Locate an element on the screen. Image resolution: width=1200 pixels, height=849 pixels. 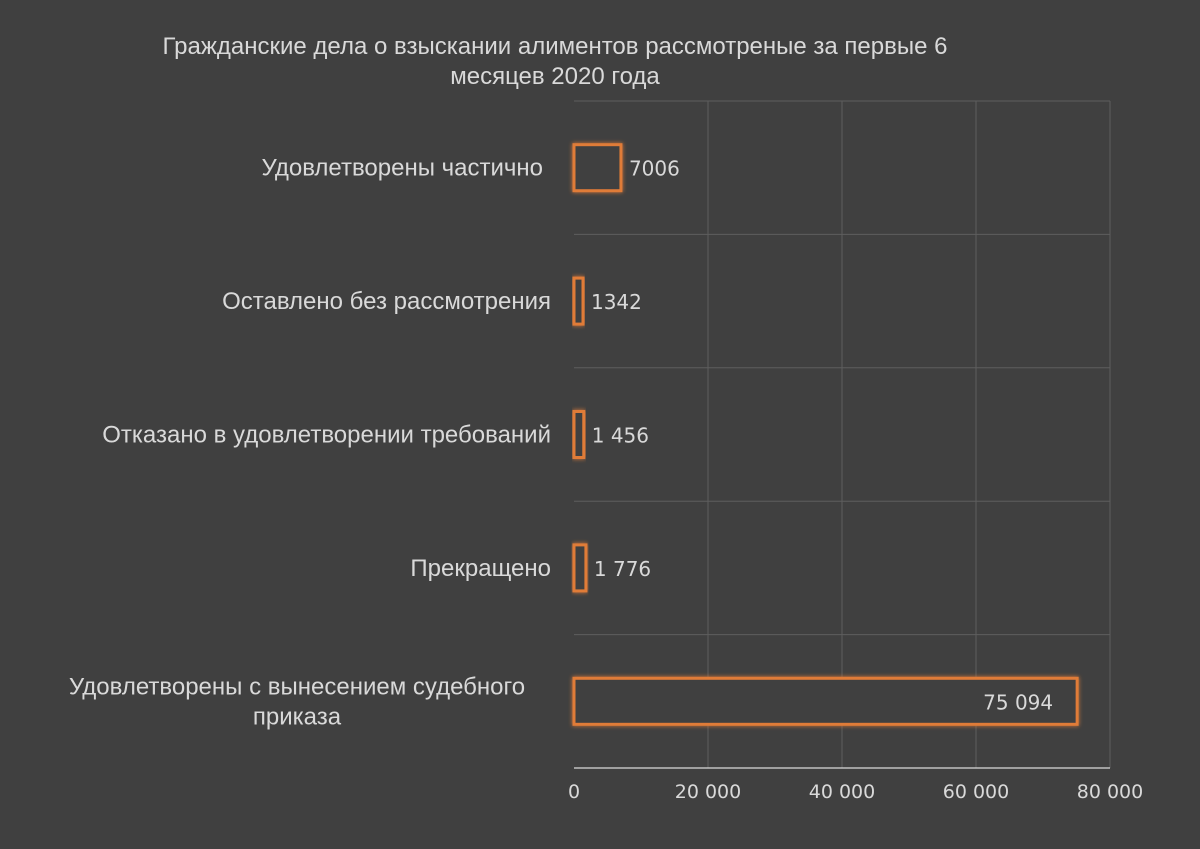
category-label-line: Оставлено без рассмотрения is located at coordinates (386, 301).